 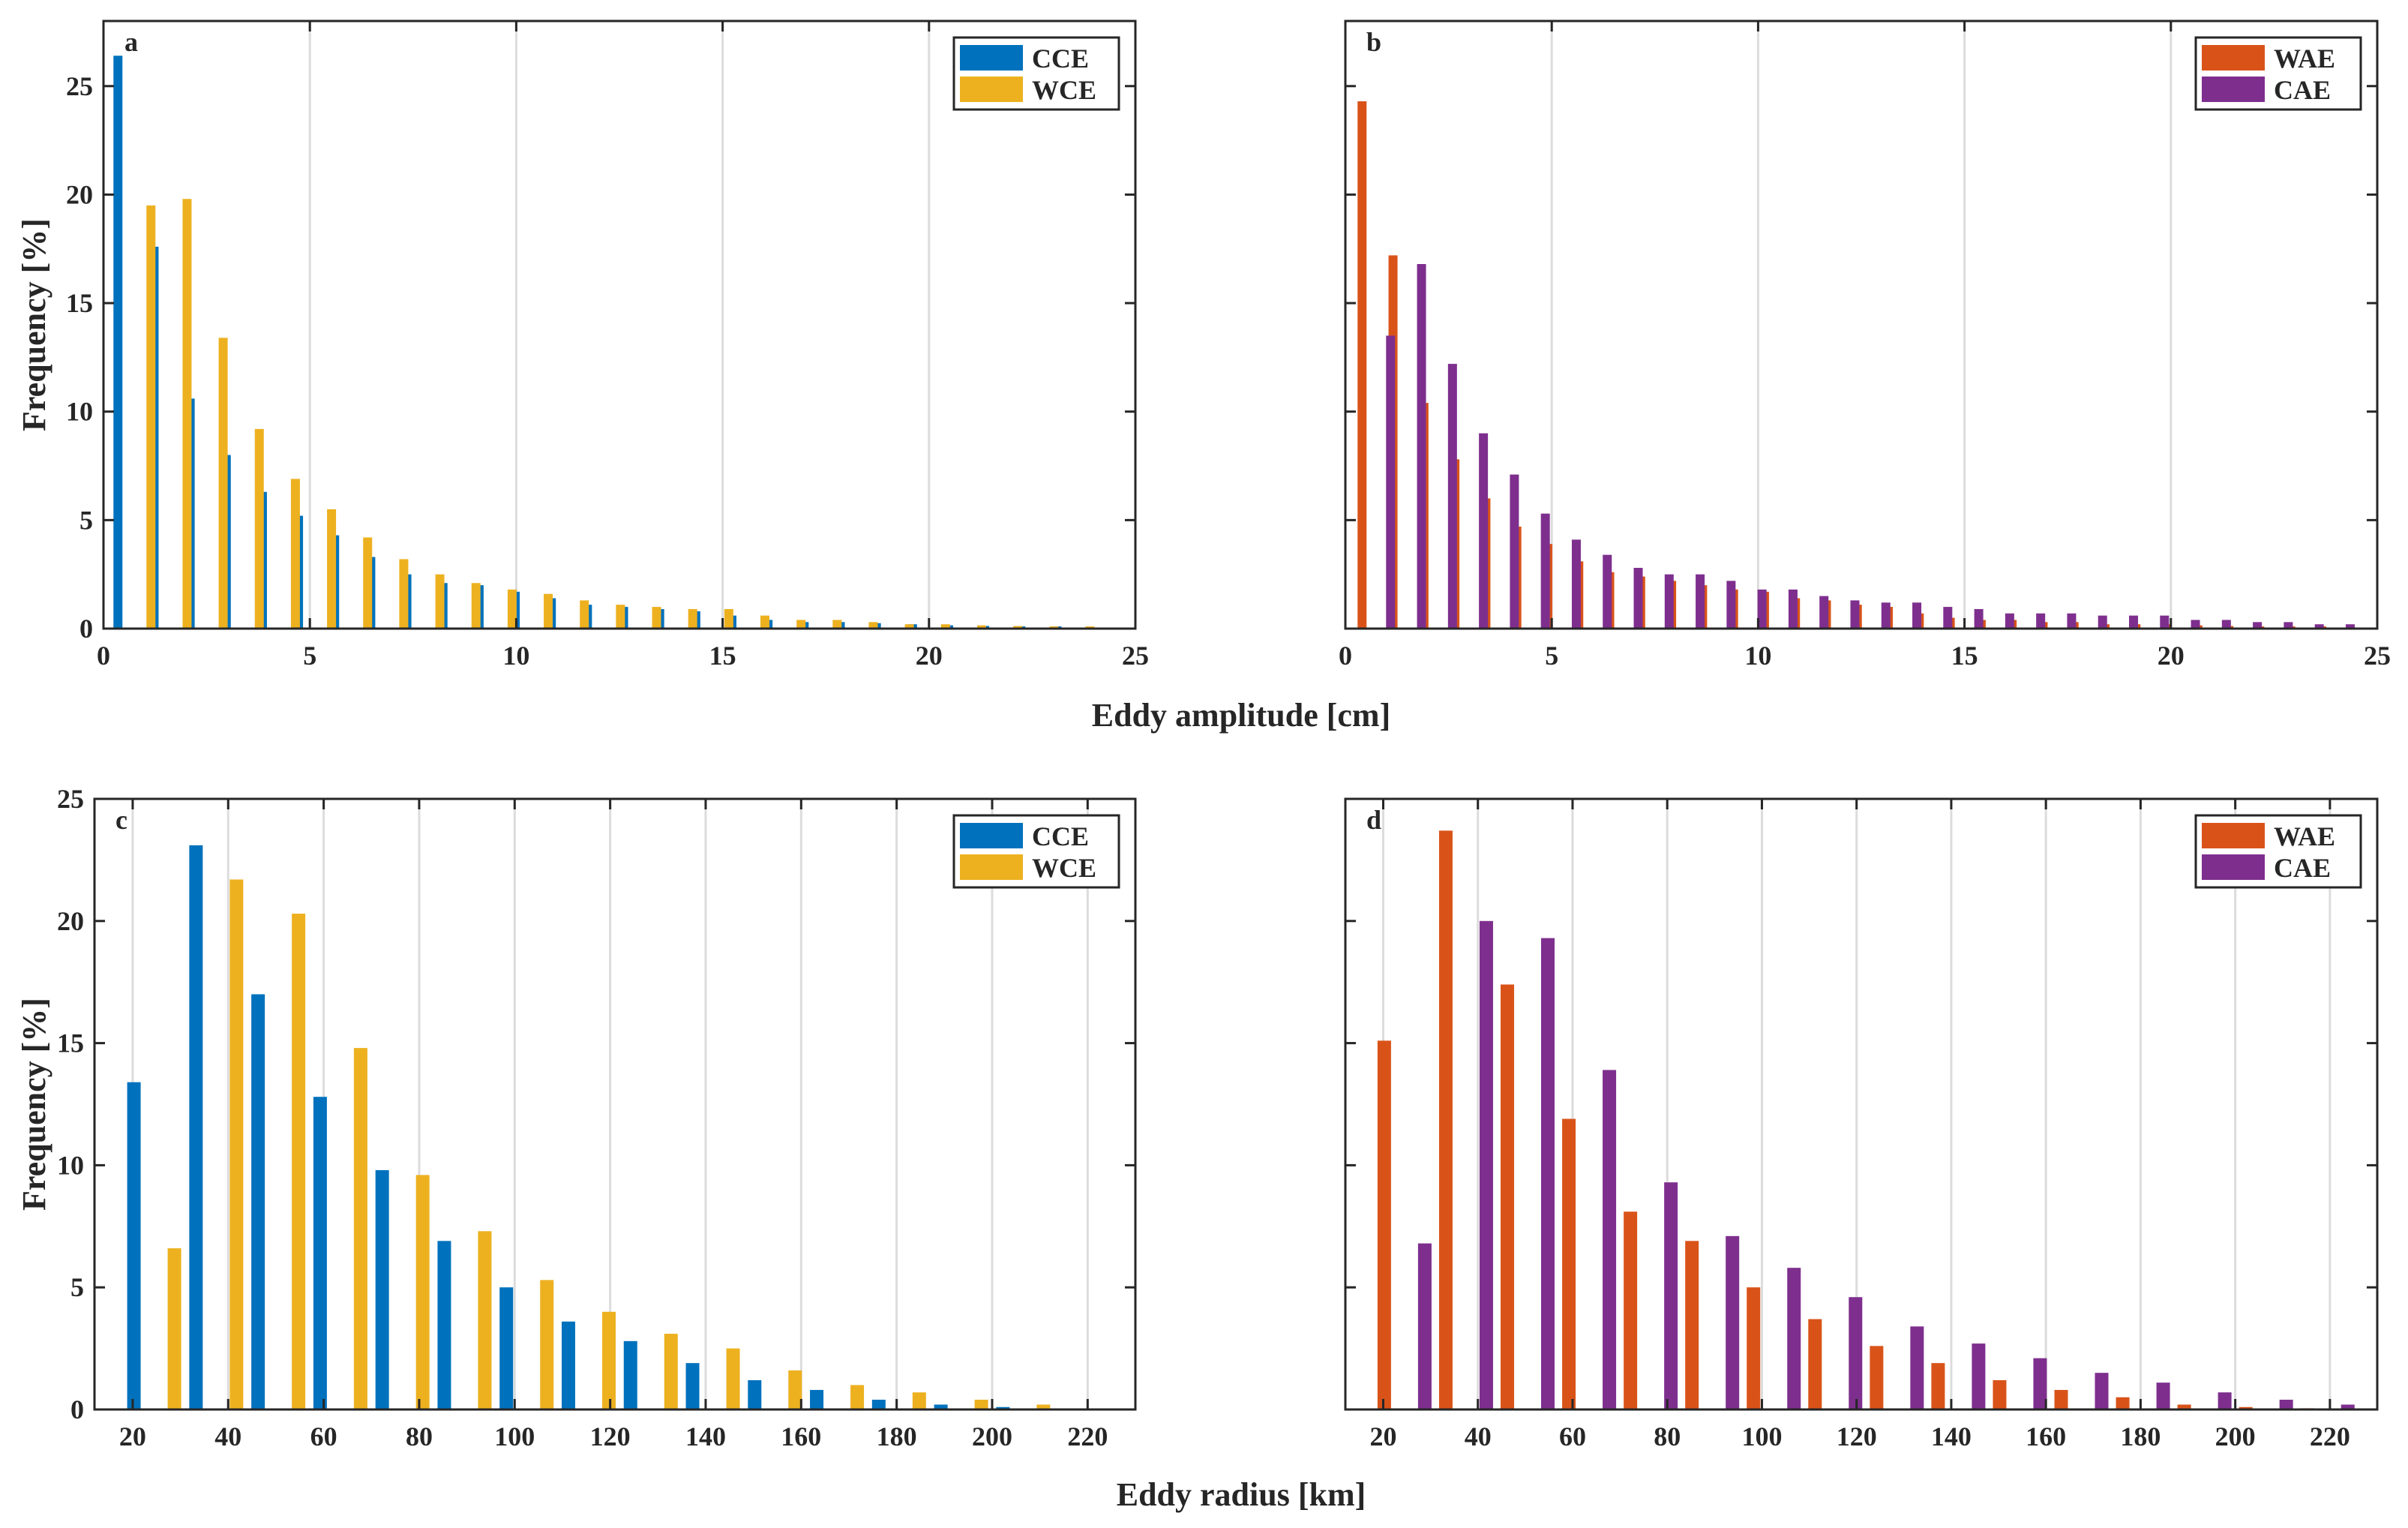 What do you see at coordinates (801, 1436) in the screenshot?
I see `x-tick-label: 160` at bounding box center [801, 1436].